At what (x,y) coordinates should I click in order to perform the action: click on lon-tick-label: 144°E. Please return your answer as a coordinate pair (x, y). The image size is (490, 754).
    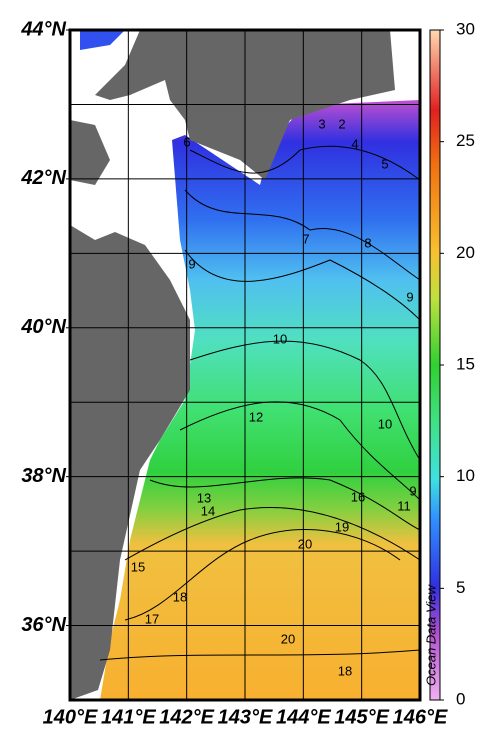
    Looking at the image, I should click on (303, 717).